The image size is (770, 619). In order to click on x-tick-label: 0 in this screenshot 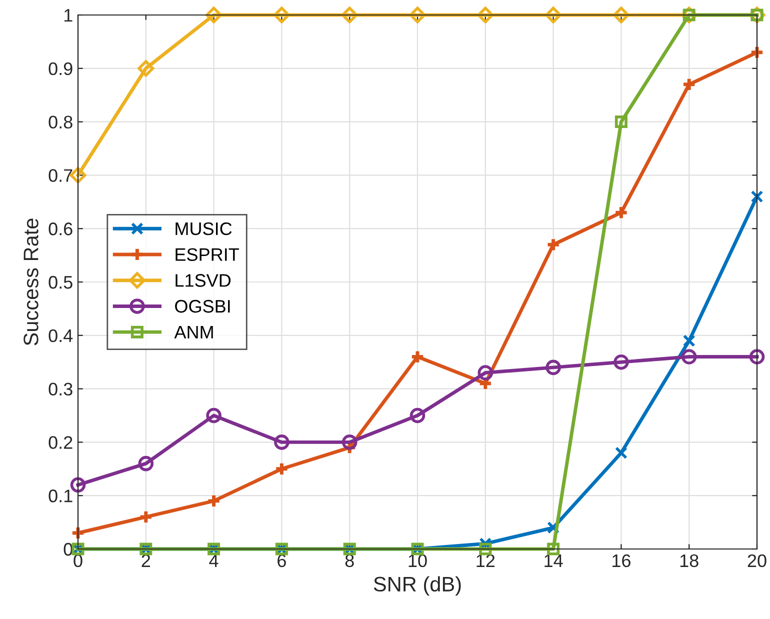, I will do `click(78, 561)`.